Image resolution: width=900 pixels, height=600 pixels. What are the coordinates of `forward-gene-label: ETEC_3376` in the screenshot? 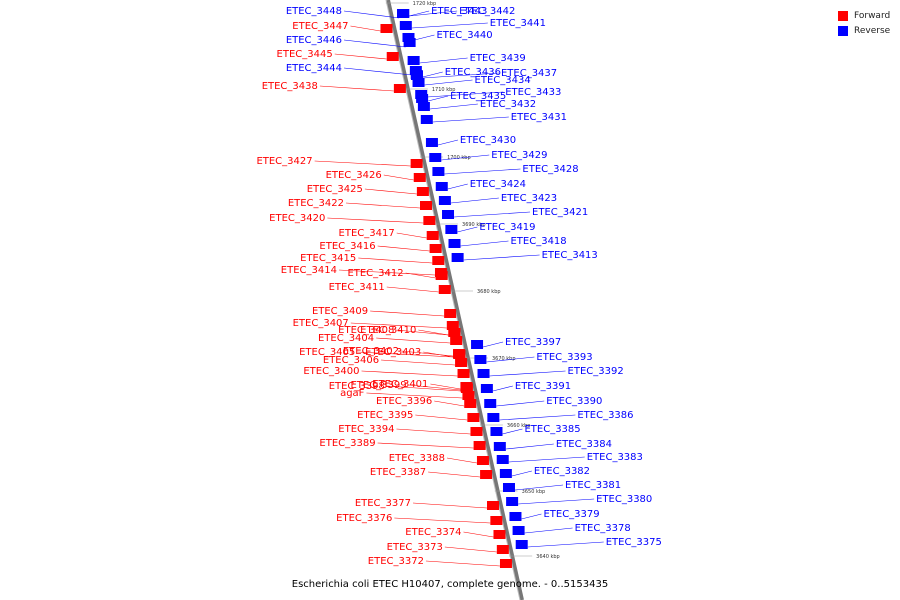 It's located at (364, 518).